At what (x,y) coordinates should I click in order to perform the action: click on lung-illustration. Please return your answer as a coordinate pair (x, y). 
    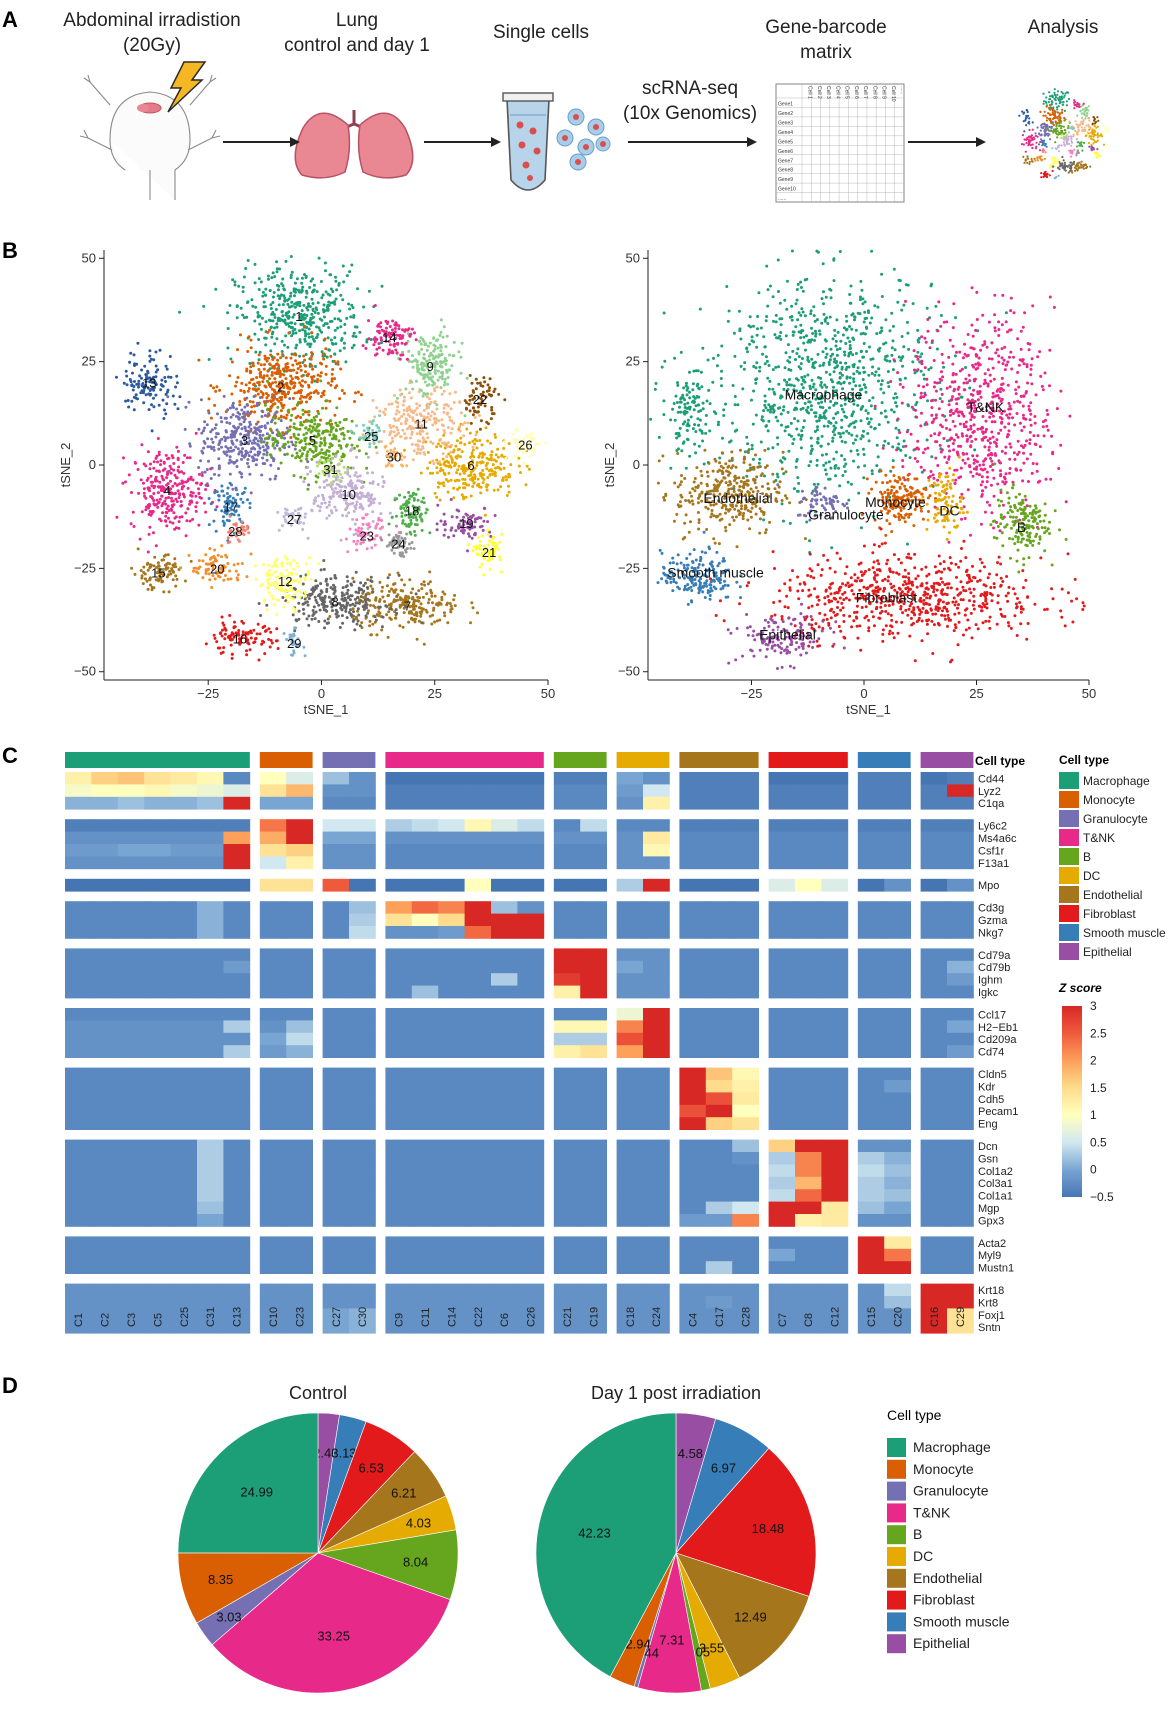
    Looking at the image, I should click on (354, 144).